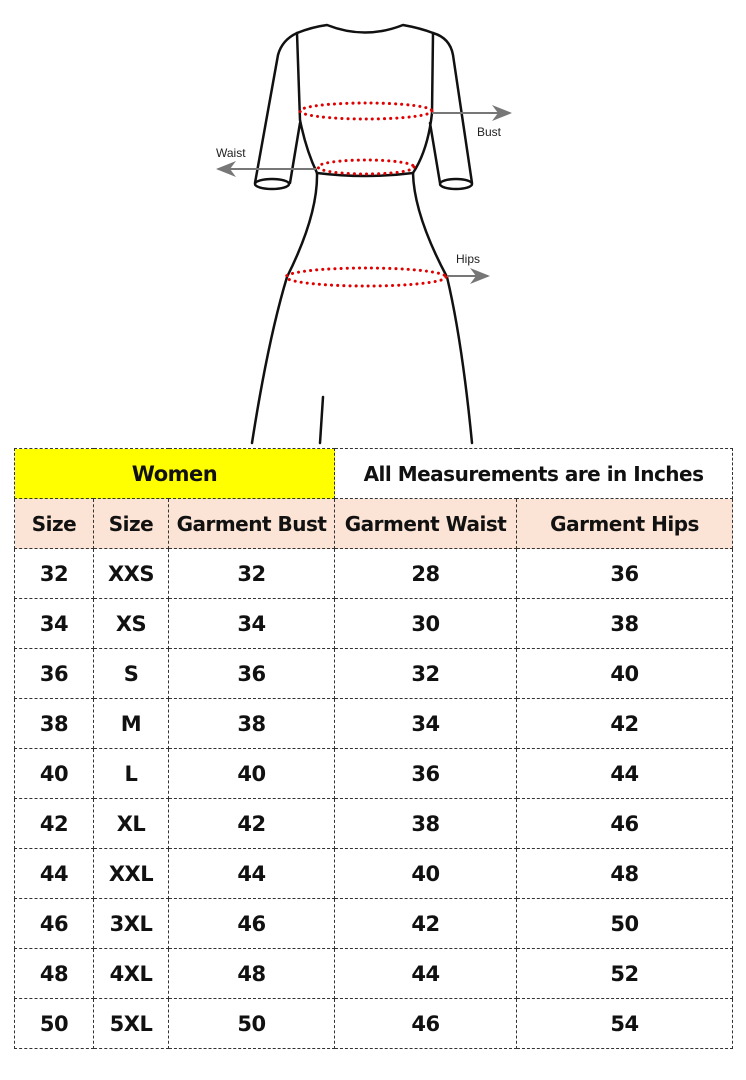 The width and height of the screenshot is (746, 1080). What do you see at coordinates (625, 1023) in the screenshot?
I see `table-cell: 54` at bounding box center [625, 1023].